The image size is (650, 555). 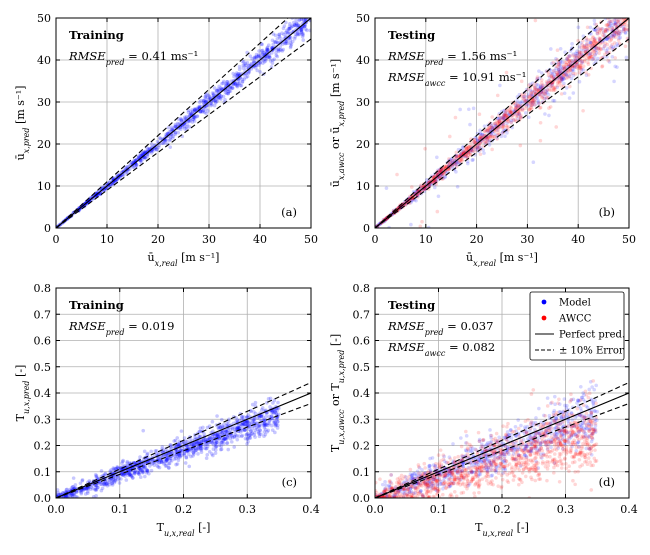 I want to click on y-tick-label: 0.8, so click(x=43, y=288).